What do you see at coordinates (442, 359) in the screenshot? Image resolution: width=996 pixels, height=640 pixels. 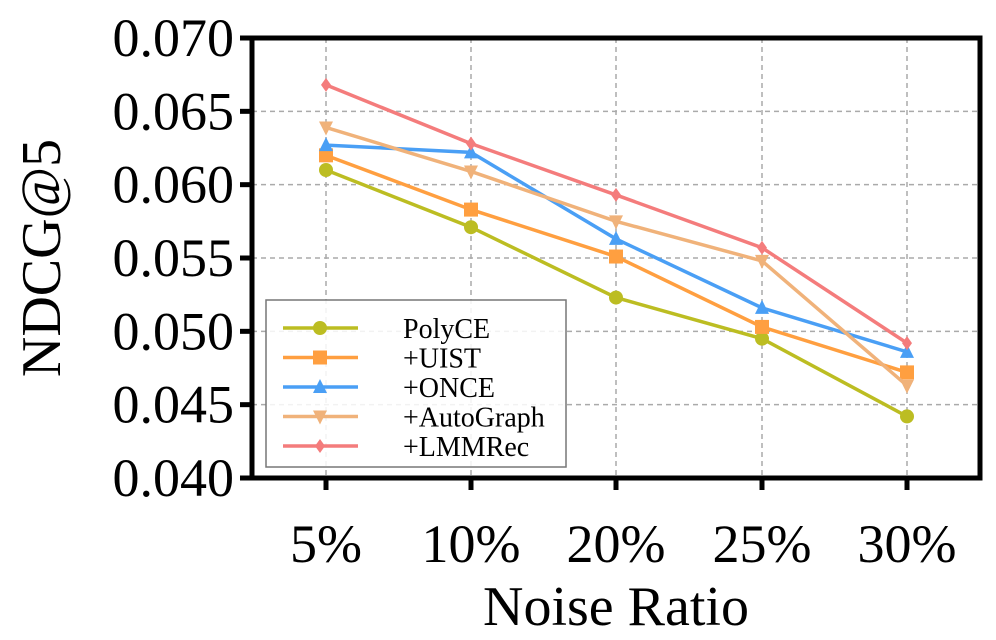 I see `legend-label: +UIST` at bounding box center [442, 359].